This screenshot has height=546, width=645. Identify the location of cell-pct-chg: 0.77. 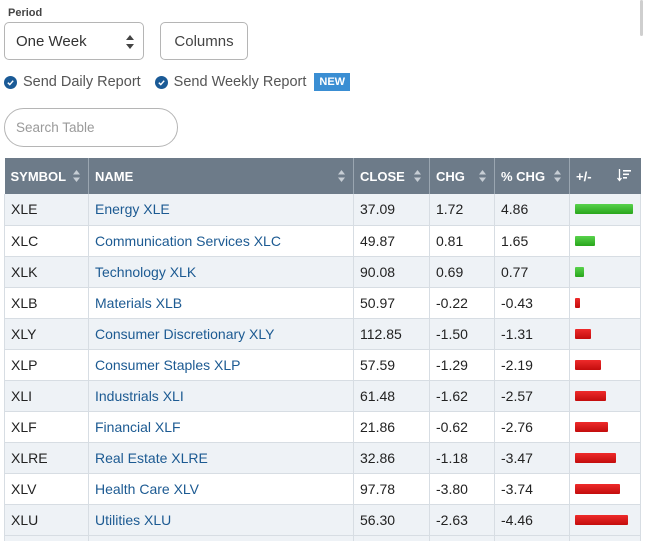
(532, 272).